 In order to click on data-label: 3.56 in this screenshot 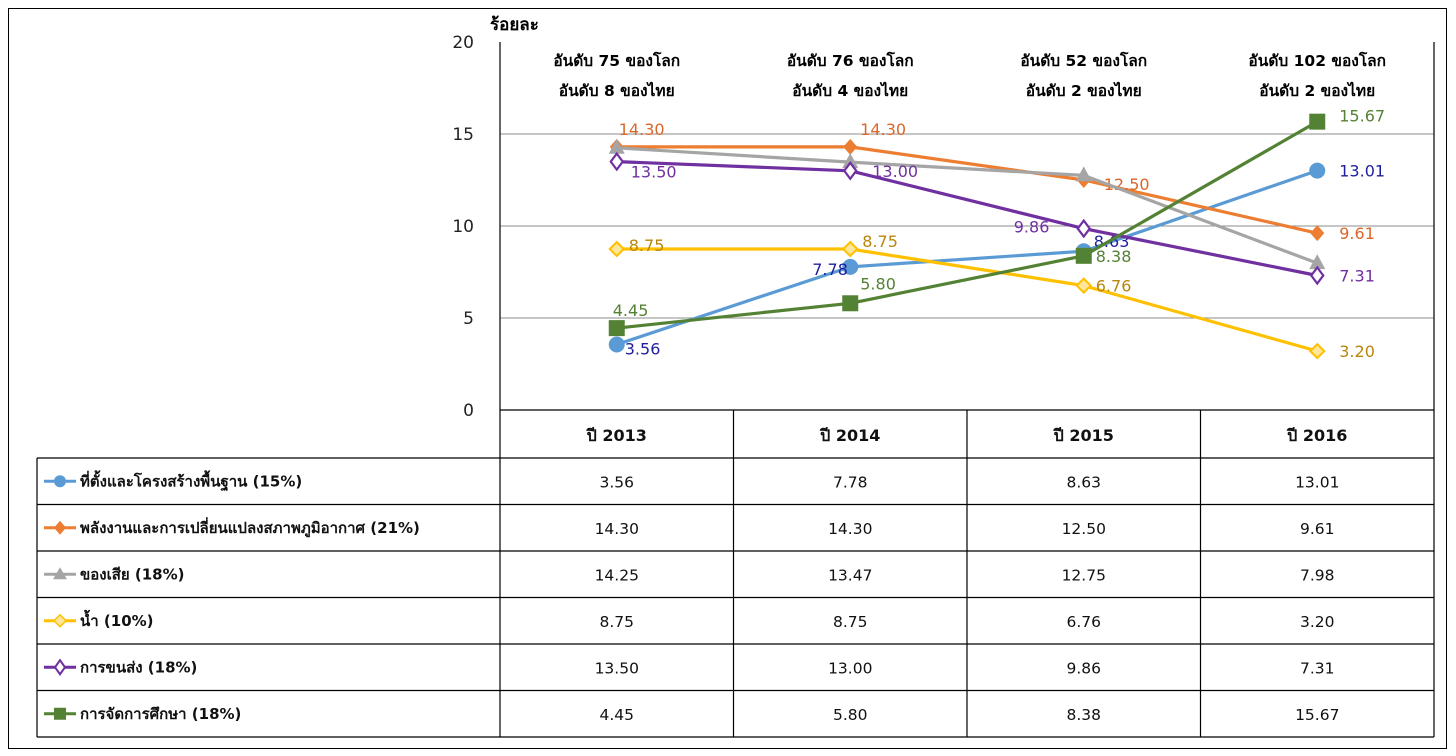, I will do `click(643, 348)`.